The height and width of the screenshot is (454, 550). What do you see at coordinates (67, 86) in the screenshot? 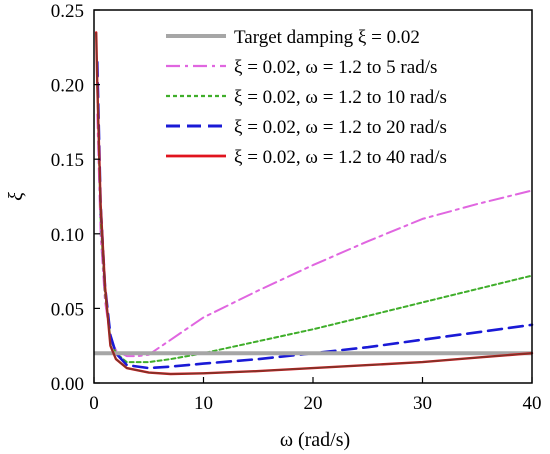
I see `y-tick-label: 0.20` at bounding box center [67, 86].